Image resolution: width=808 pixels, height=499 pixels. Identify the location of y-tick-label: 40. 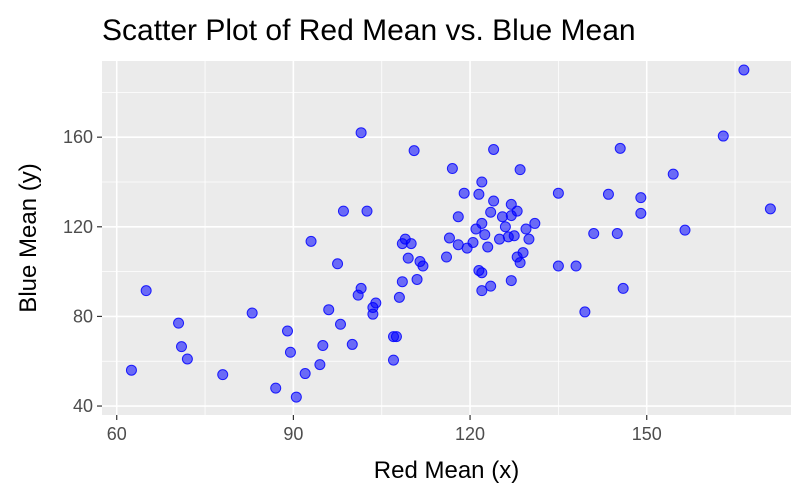
(83, 406).